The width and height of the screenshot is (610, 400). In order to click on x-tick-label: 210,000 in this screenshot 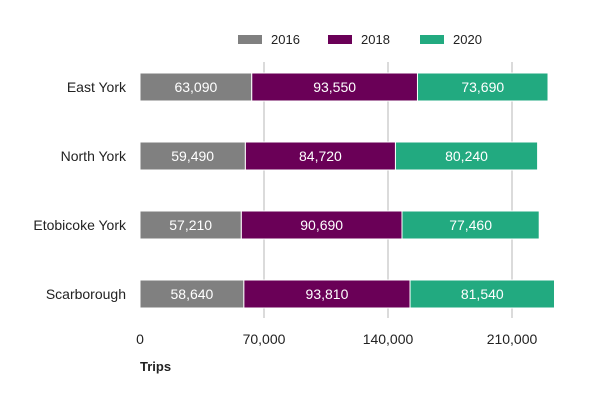, I will do `click(512, 339)`.